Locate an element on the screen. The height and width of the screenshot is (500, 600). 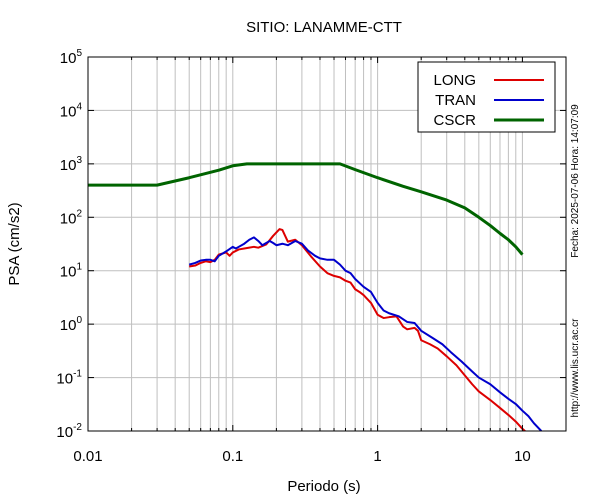
x-tick-label: 0.1 is located at coordinates (232, 456).